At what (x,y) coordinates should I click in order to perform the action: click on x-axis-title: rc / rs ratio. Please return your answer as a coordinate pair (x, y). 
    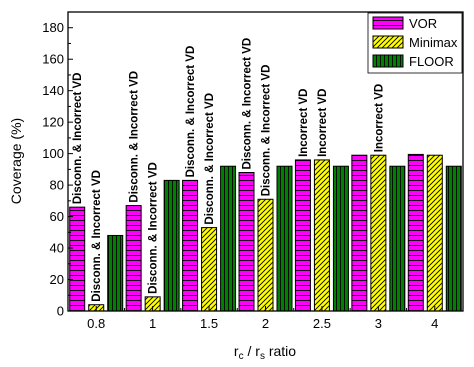
    Looking at the image, I should click on (265, 352).